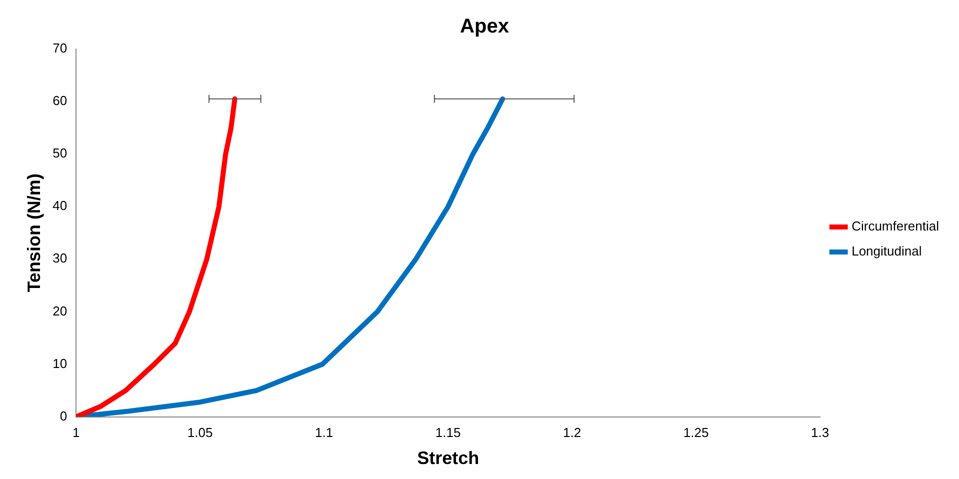 The height and width of the screenshot is (479, 959). Describe the element at coordinates (60, 363) in the screenshot. I see `y-tick-label: 10` at that location.